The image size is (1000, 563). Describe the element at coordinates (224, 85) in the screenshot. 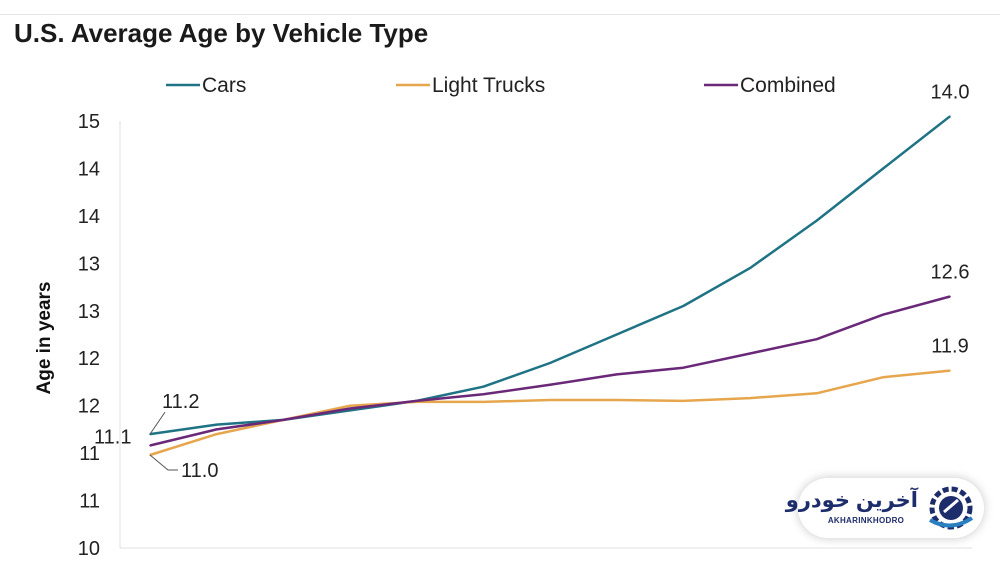

I see `legend-label: Cars` at that location.